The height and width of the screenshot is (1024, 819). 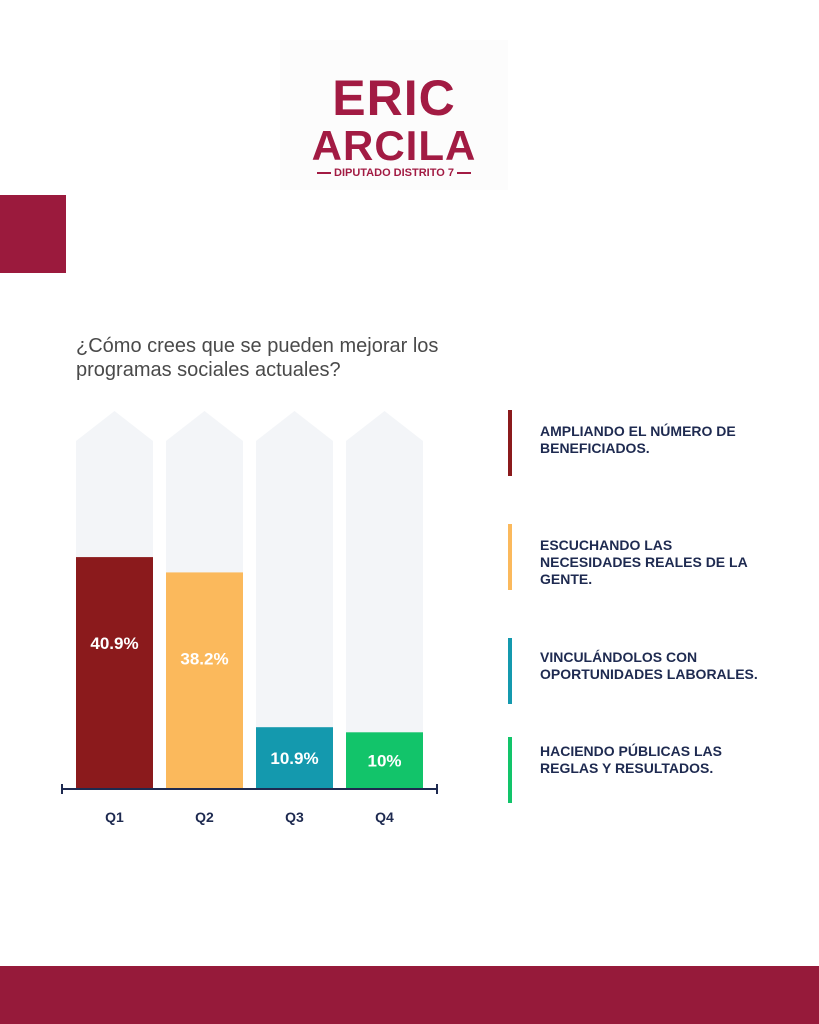 I want to click on logo-subtitle-text: DIPUTADO DISTRITO 7, so click(x=394, y=173).